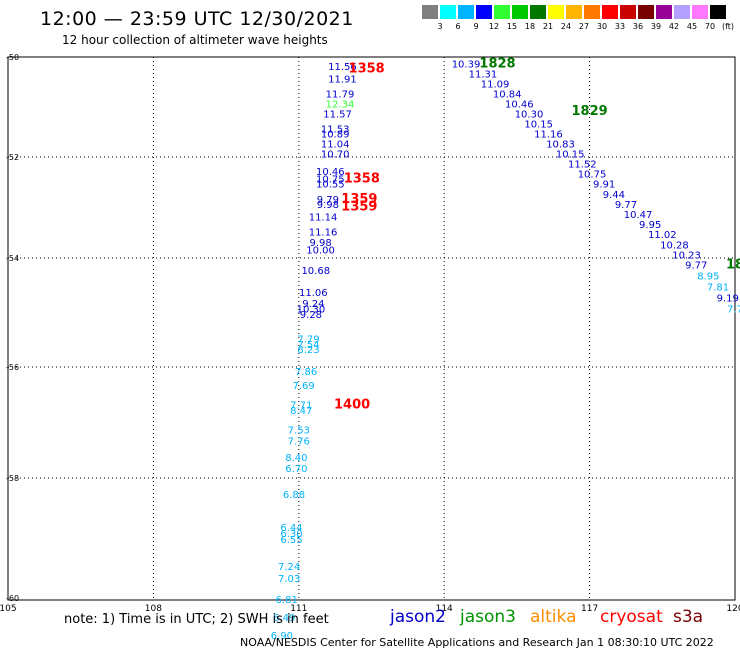  I want to click on wave-height-label: 6.30, so click(291, 534).